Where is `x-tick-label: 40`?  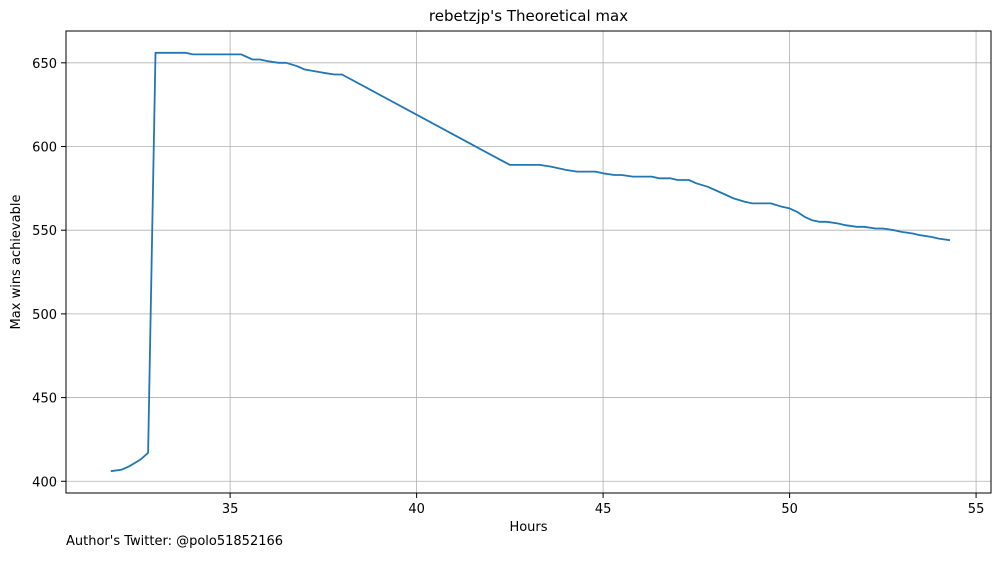
x-tick-label: 40 is located at coordinates (416, 509).